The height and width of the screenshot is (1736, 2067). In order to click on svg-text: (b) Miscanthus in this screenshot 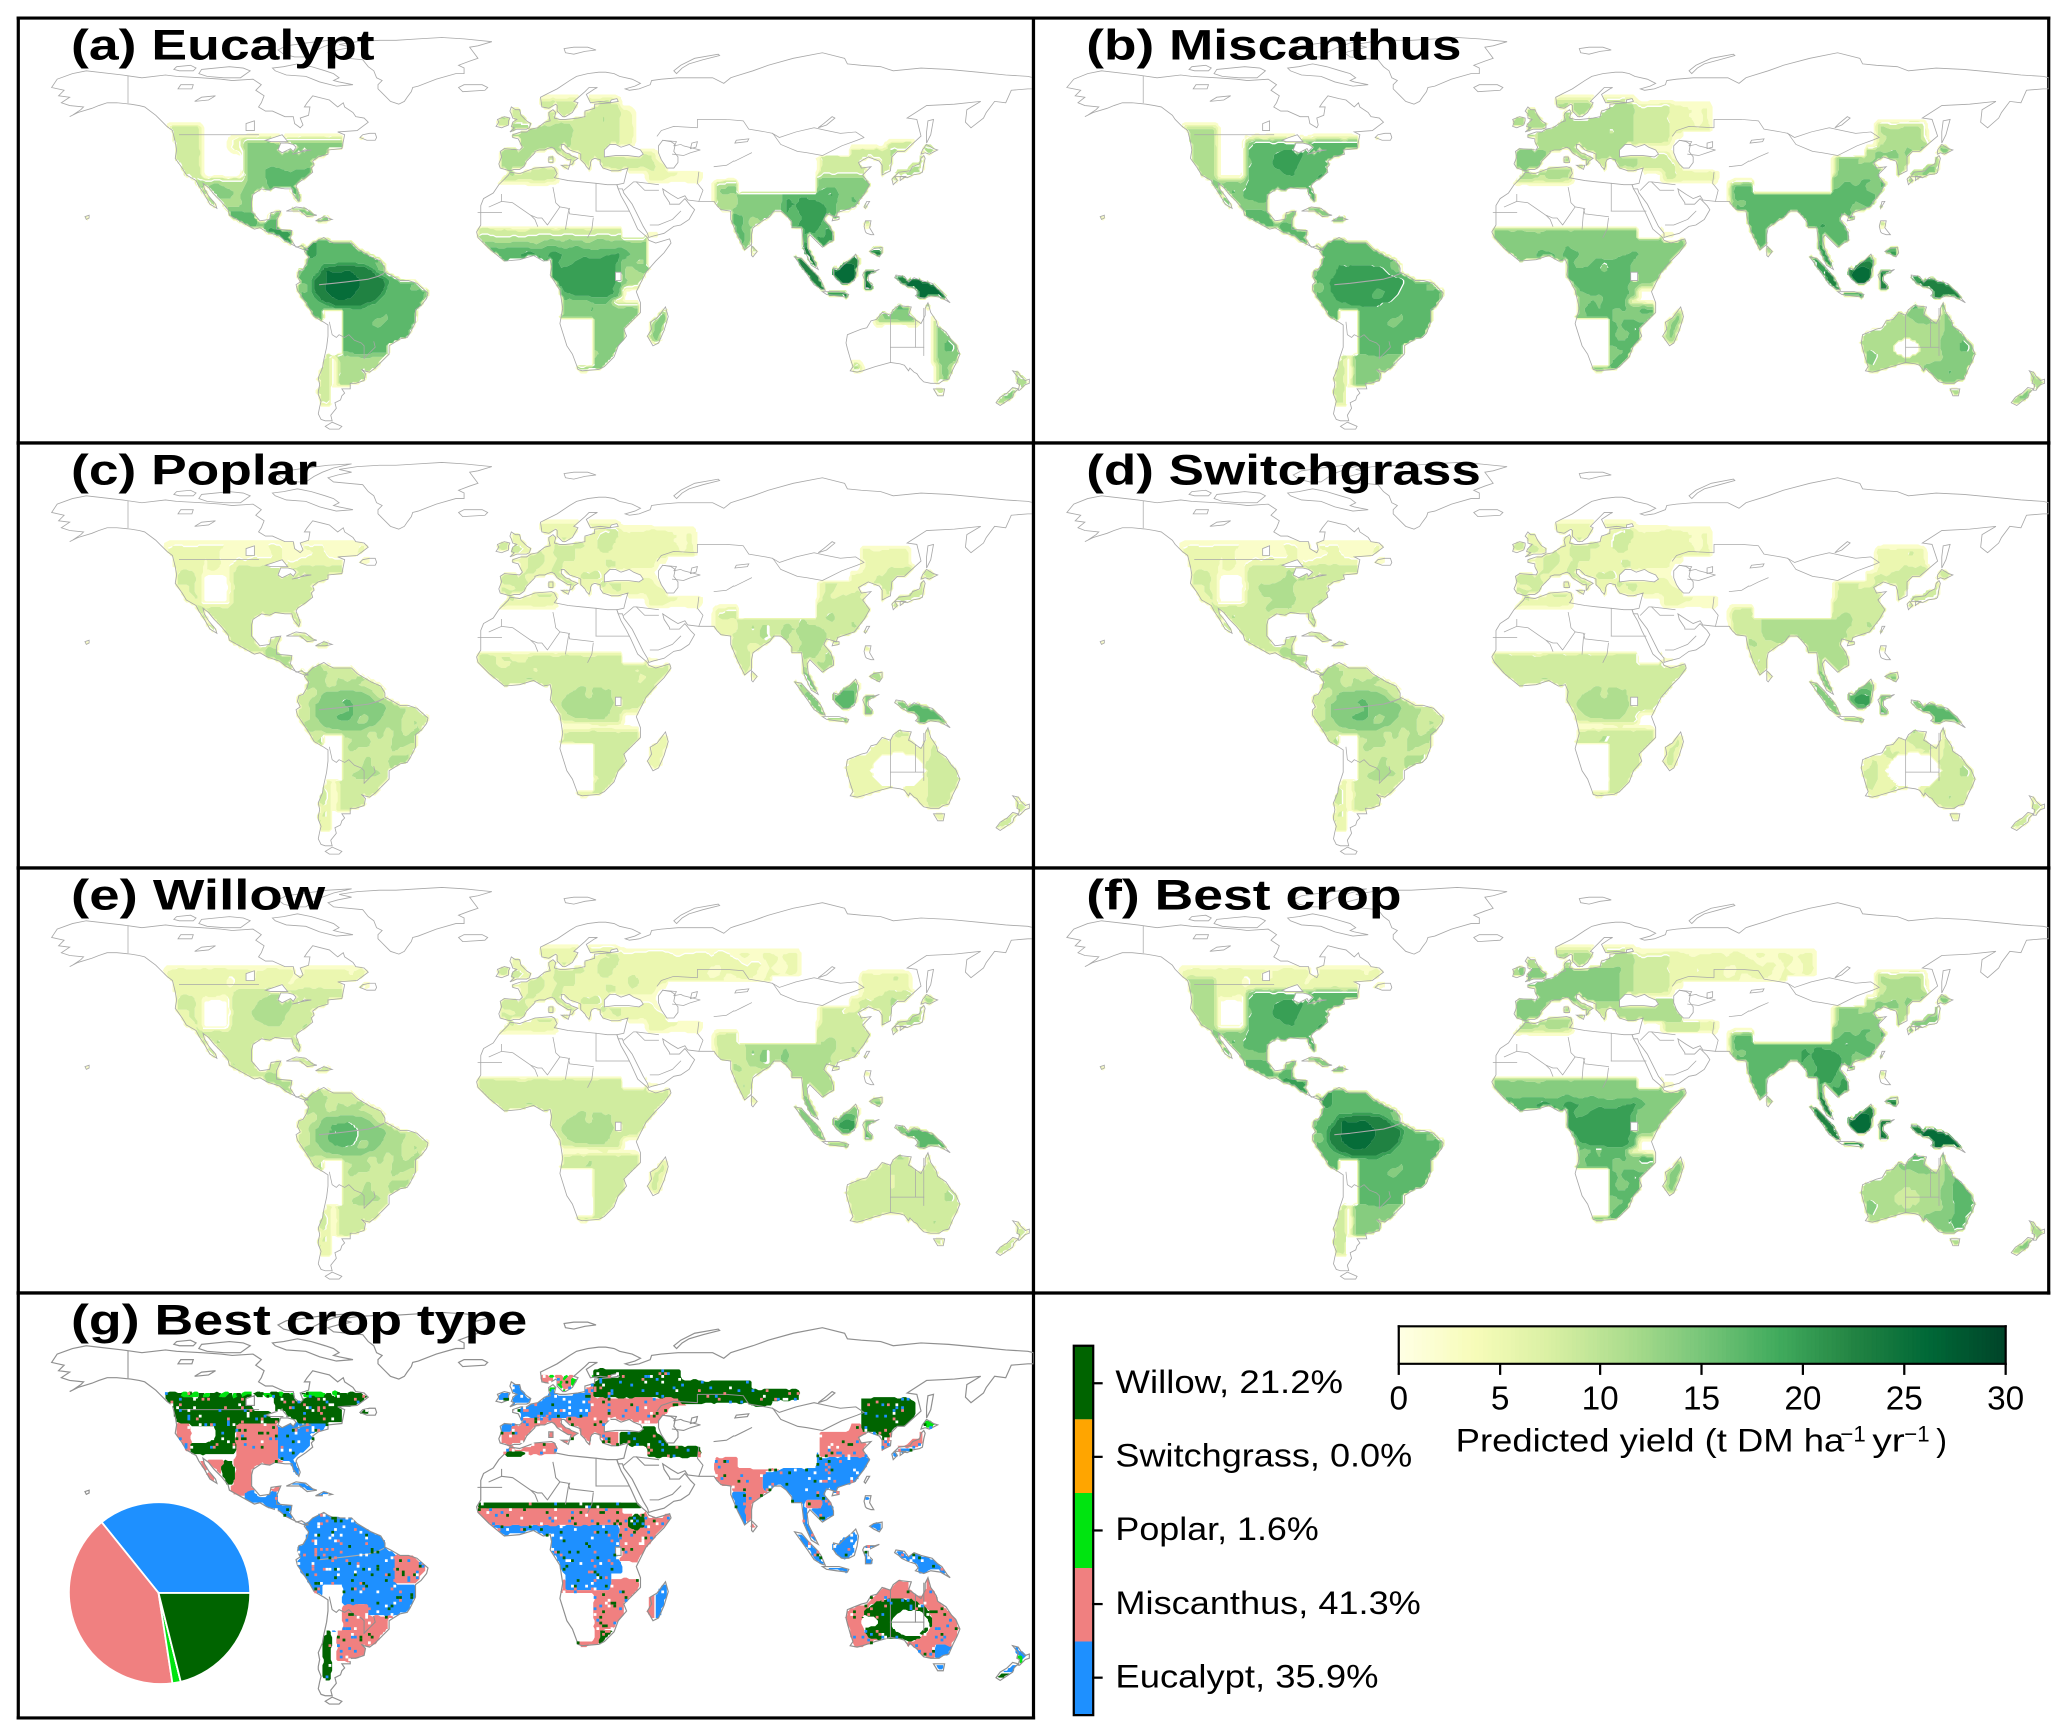, I will do `click(1273, 45)`.